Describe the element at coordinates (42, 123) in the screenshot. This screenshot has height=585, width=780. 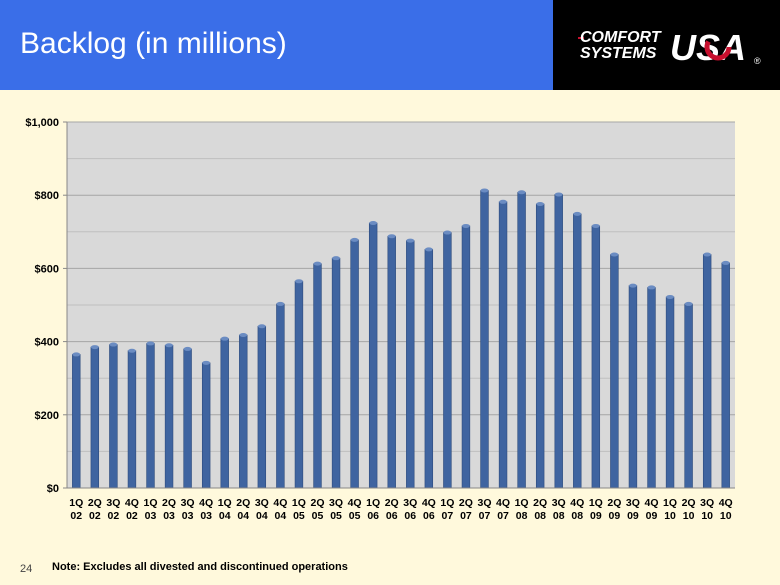
I see `y-tick-label: $1,000` at that location.